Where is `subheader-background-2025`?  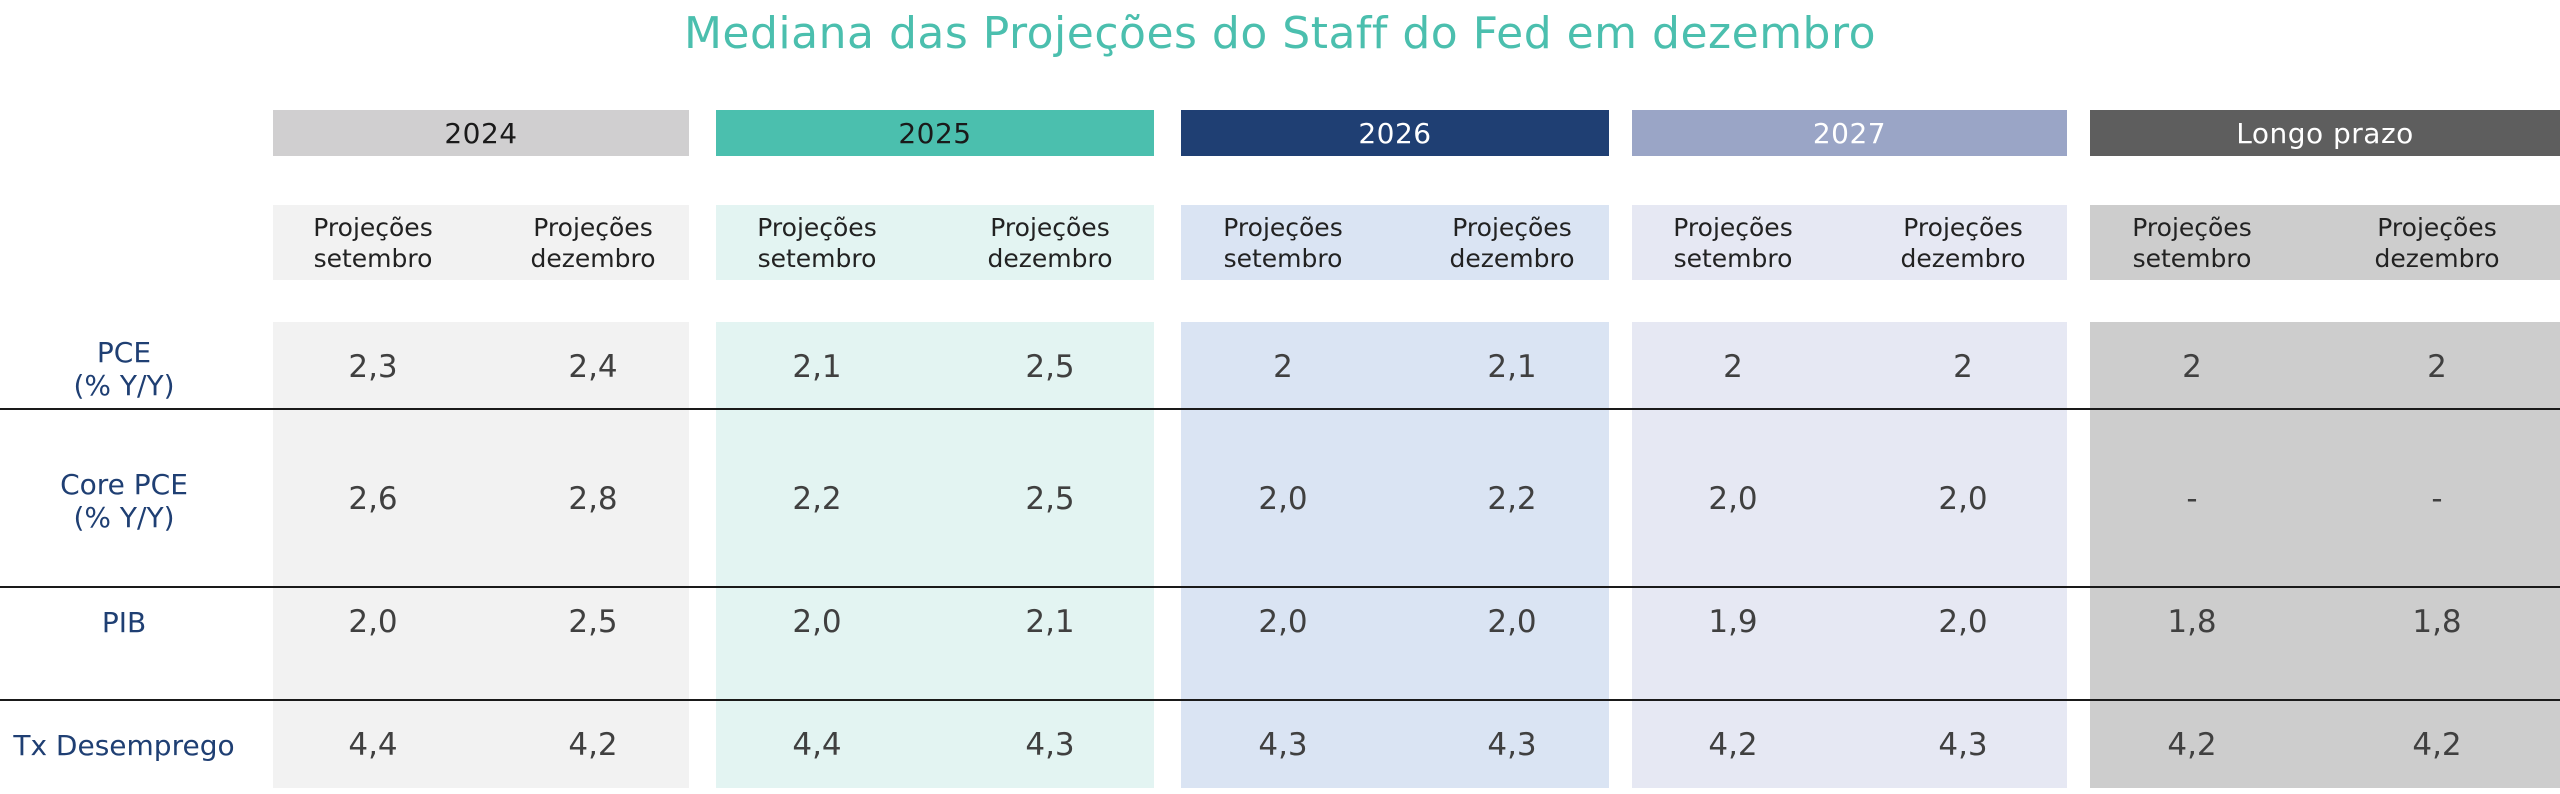
subheader-background-2025 is located at coordinates (935, 242).